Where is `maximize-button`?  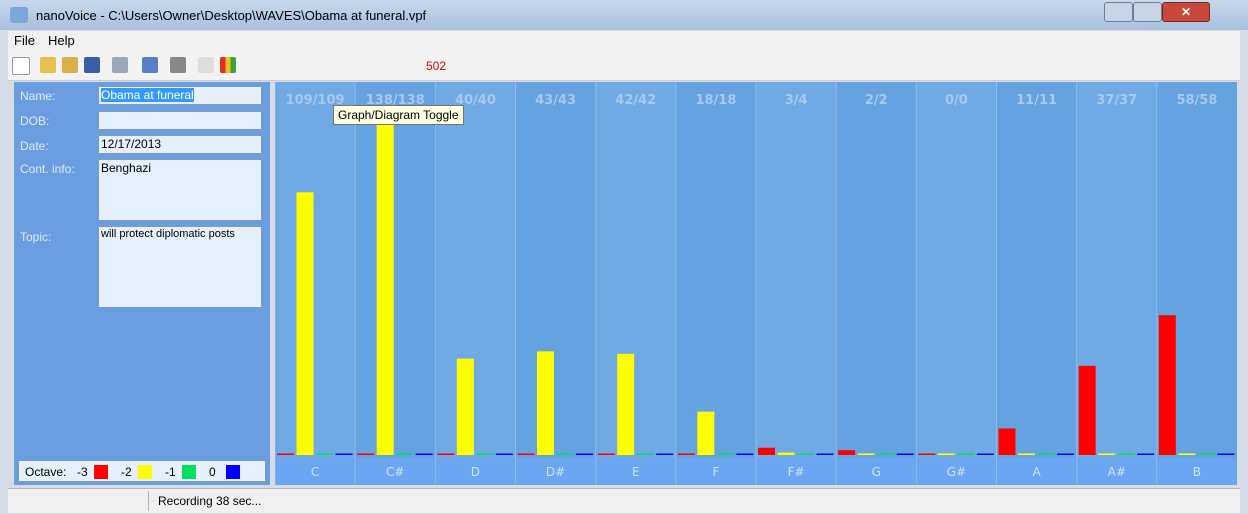 maximize-button is located at coordinates (1147, 12).